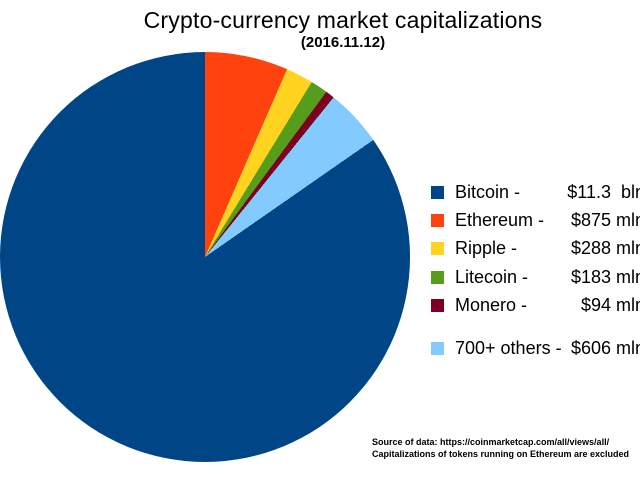 The height and width of the screenshot is (480, 640). I want to click on legend-value: $11.3 bln, so click(603, 191).